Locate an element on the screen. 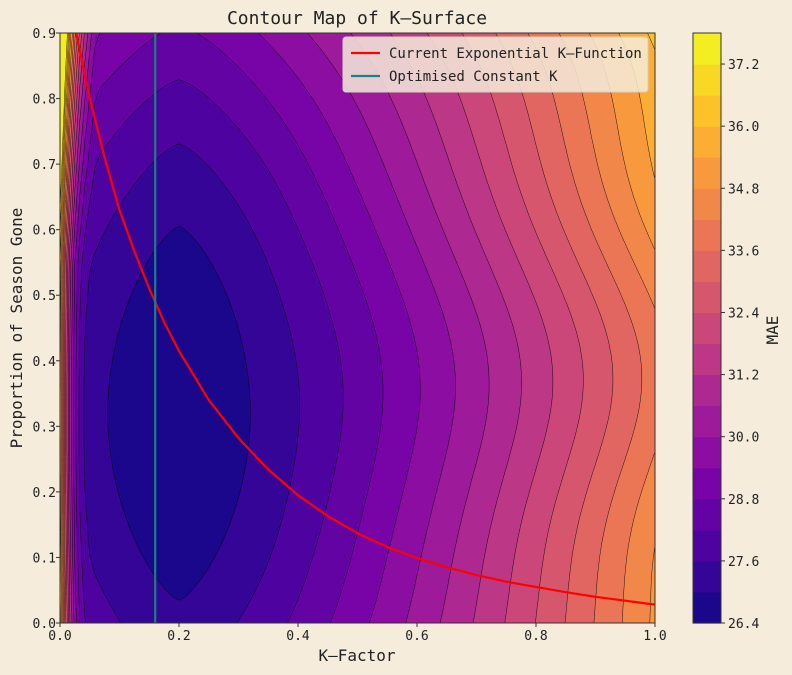  colorbar-tick-label: 26.4 is located at coordinates (743, 624).